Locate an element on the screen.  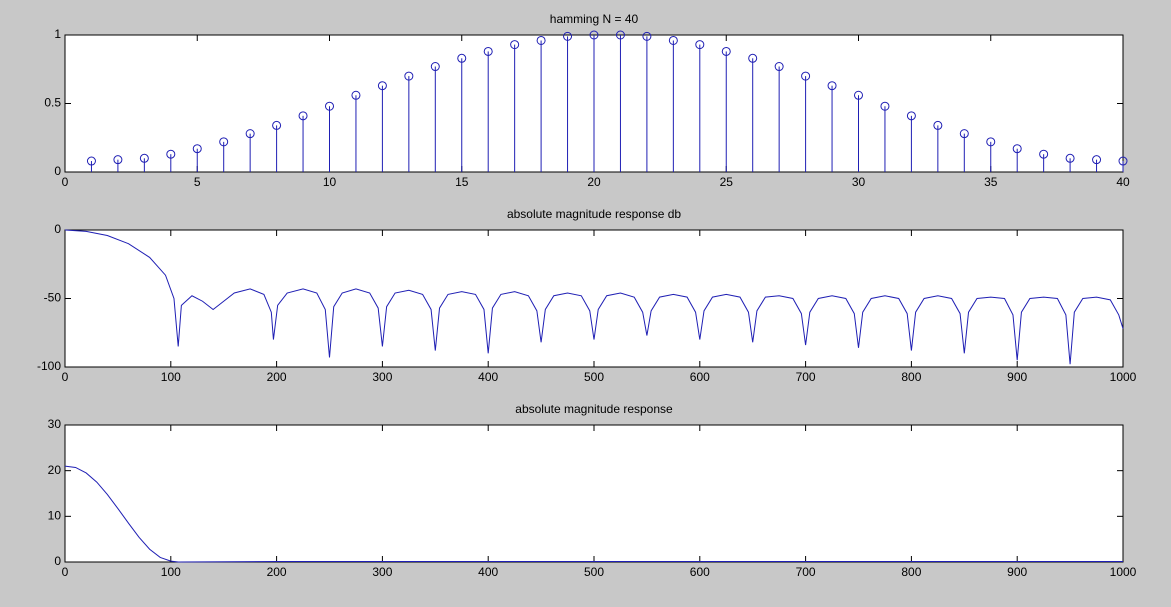
x-tick-label: 5 is located at coordinates (197, 182).